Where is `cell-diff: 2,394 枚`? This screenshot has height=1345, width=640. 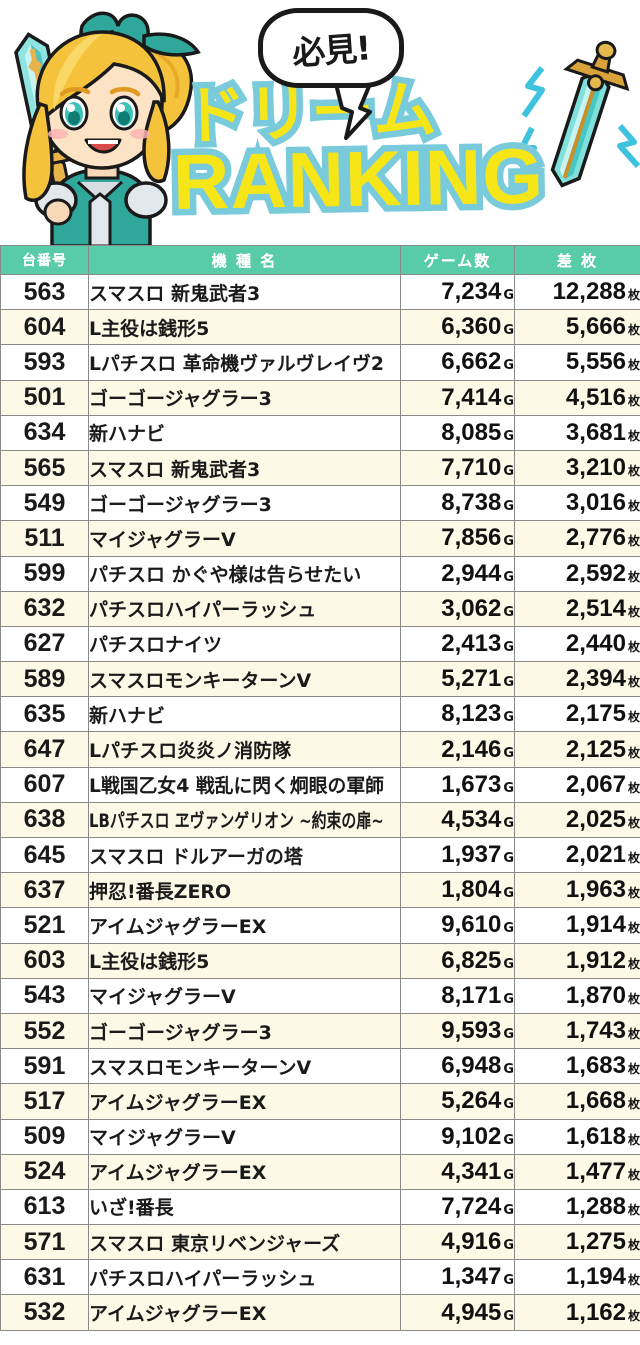
cell-diff: 2,394 枚 is located at coordinates (577, 679).